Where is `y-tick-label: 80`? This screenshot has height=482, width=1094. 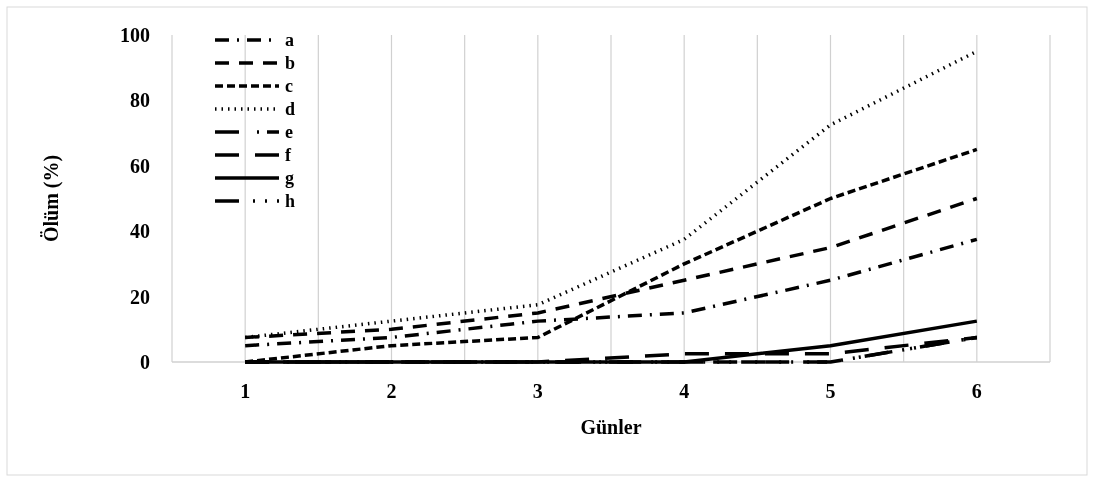
y-tick-label: 80 is located at coordinates (140, 100).